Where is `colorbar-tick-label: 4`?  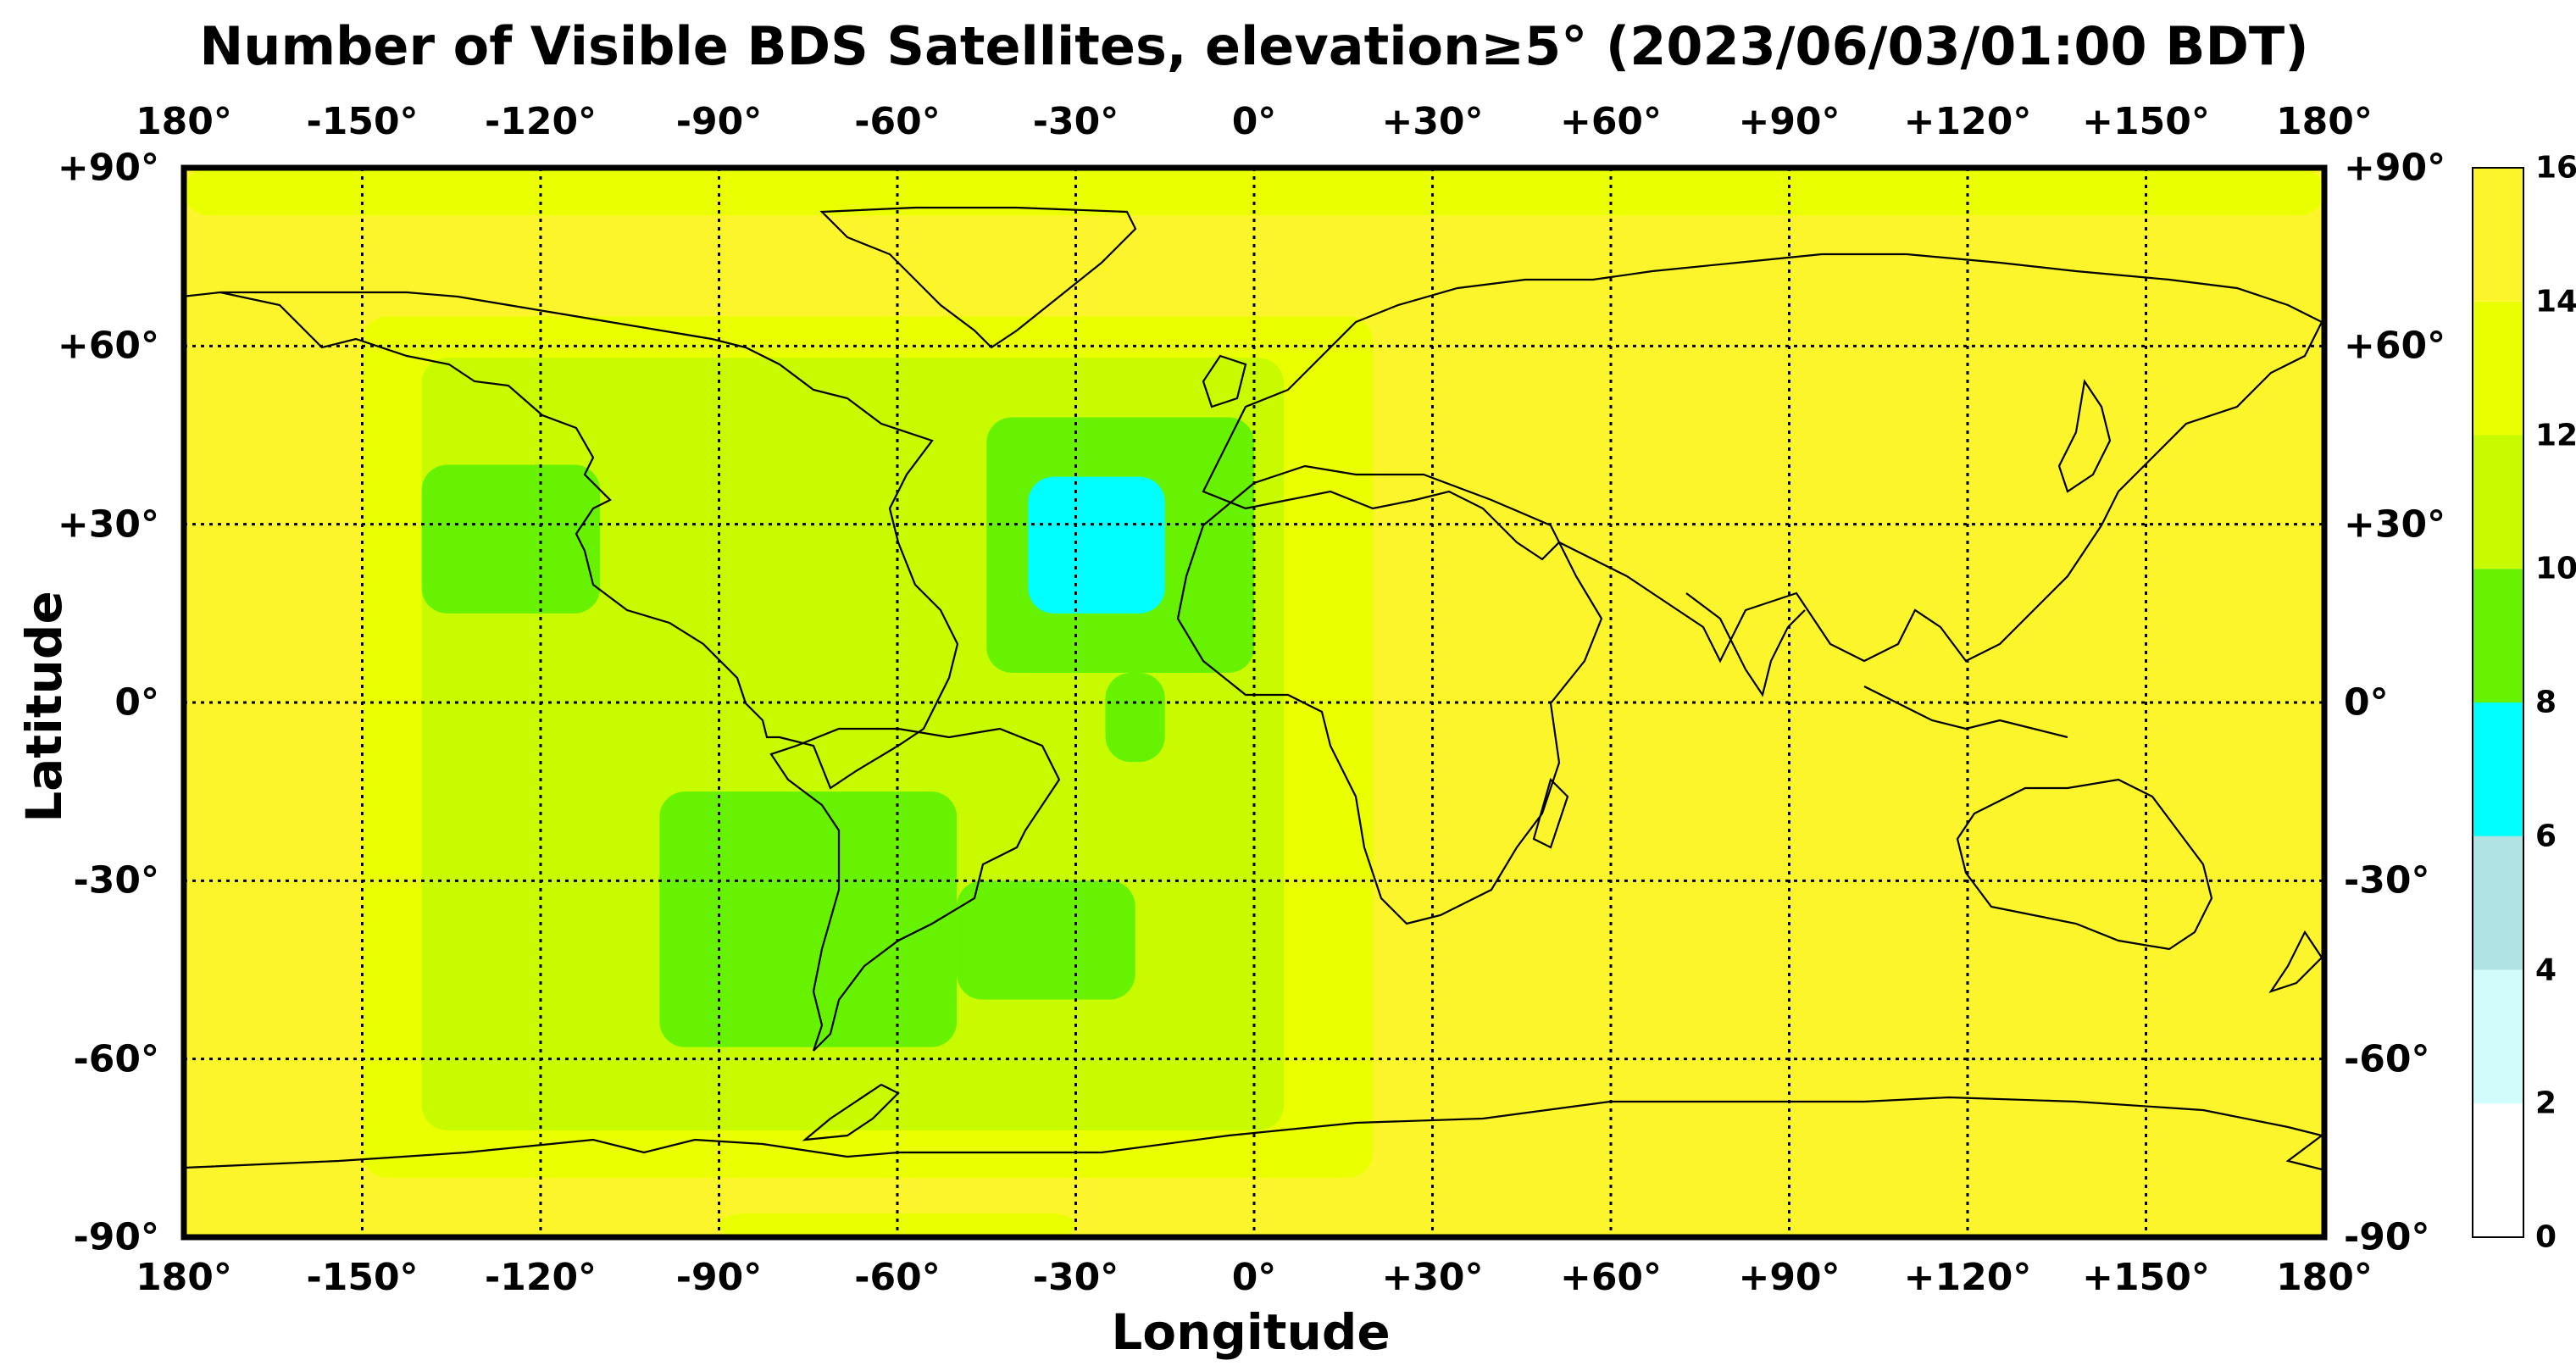 colorbar-tick-label: 4 is located at coordinates (2546, 969).